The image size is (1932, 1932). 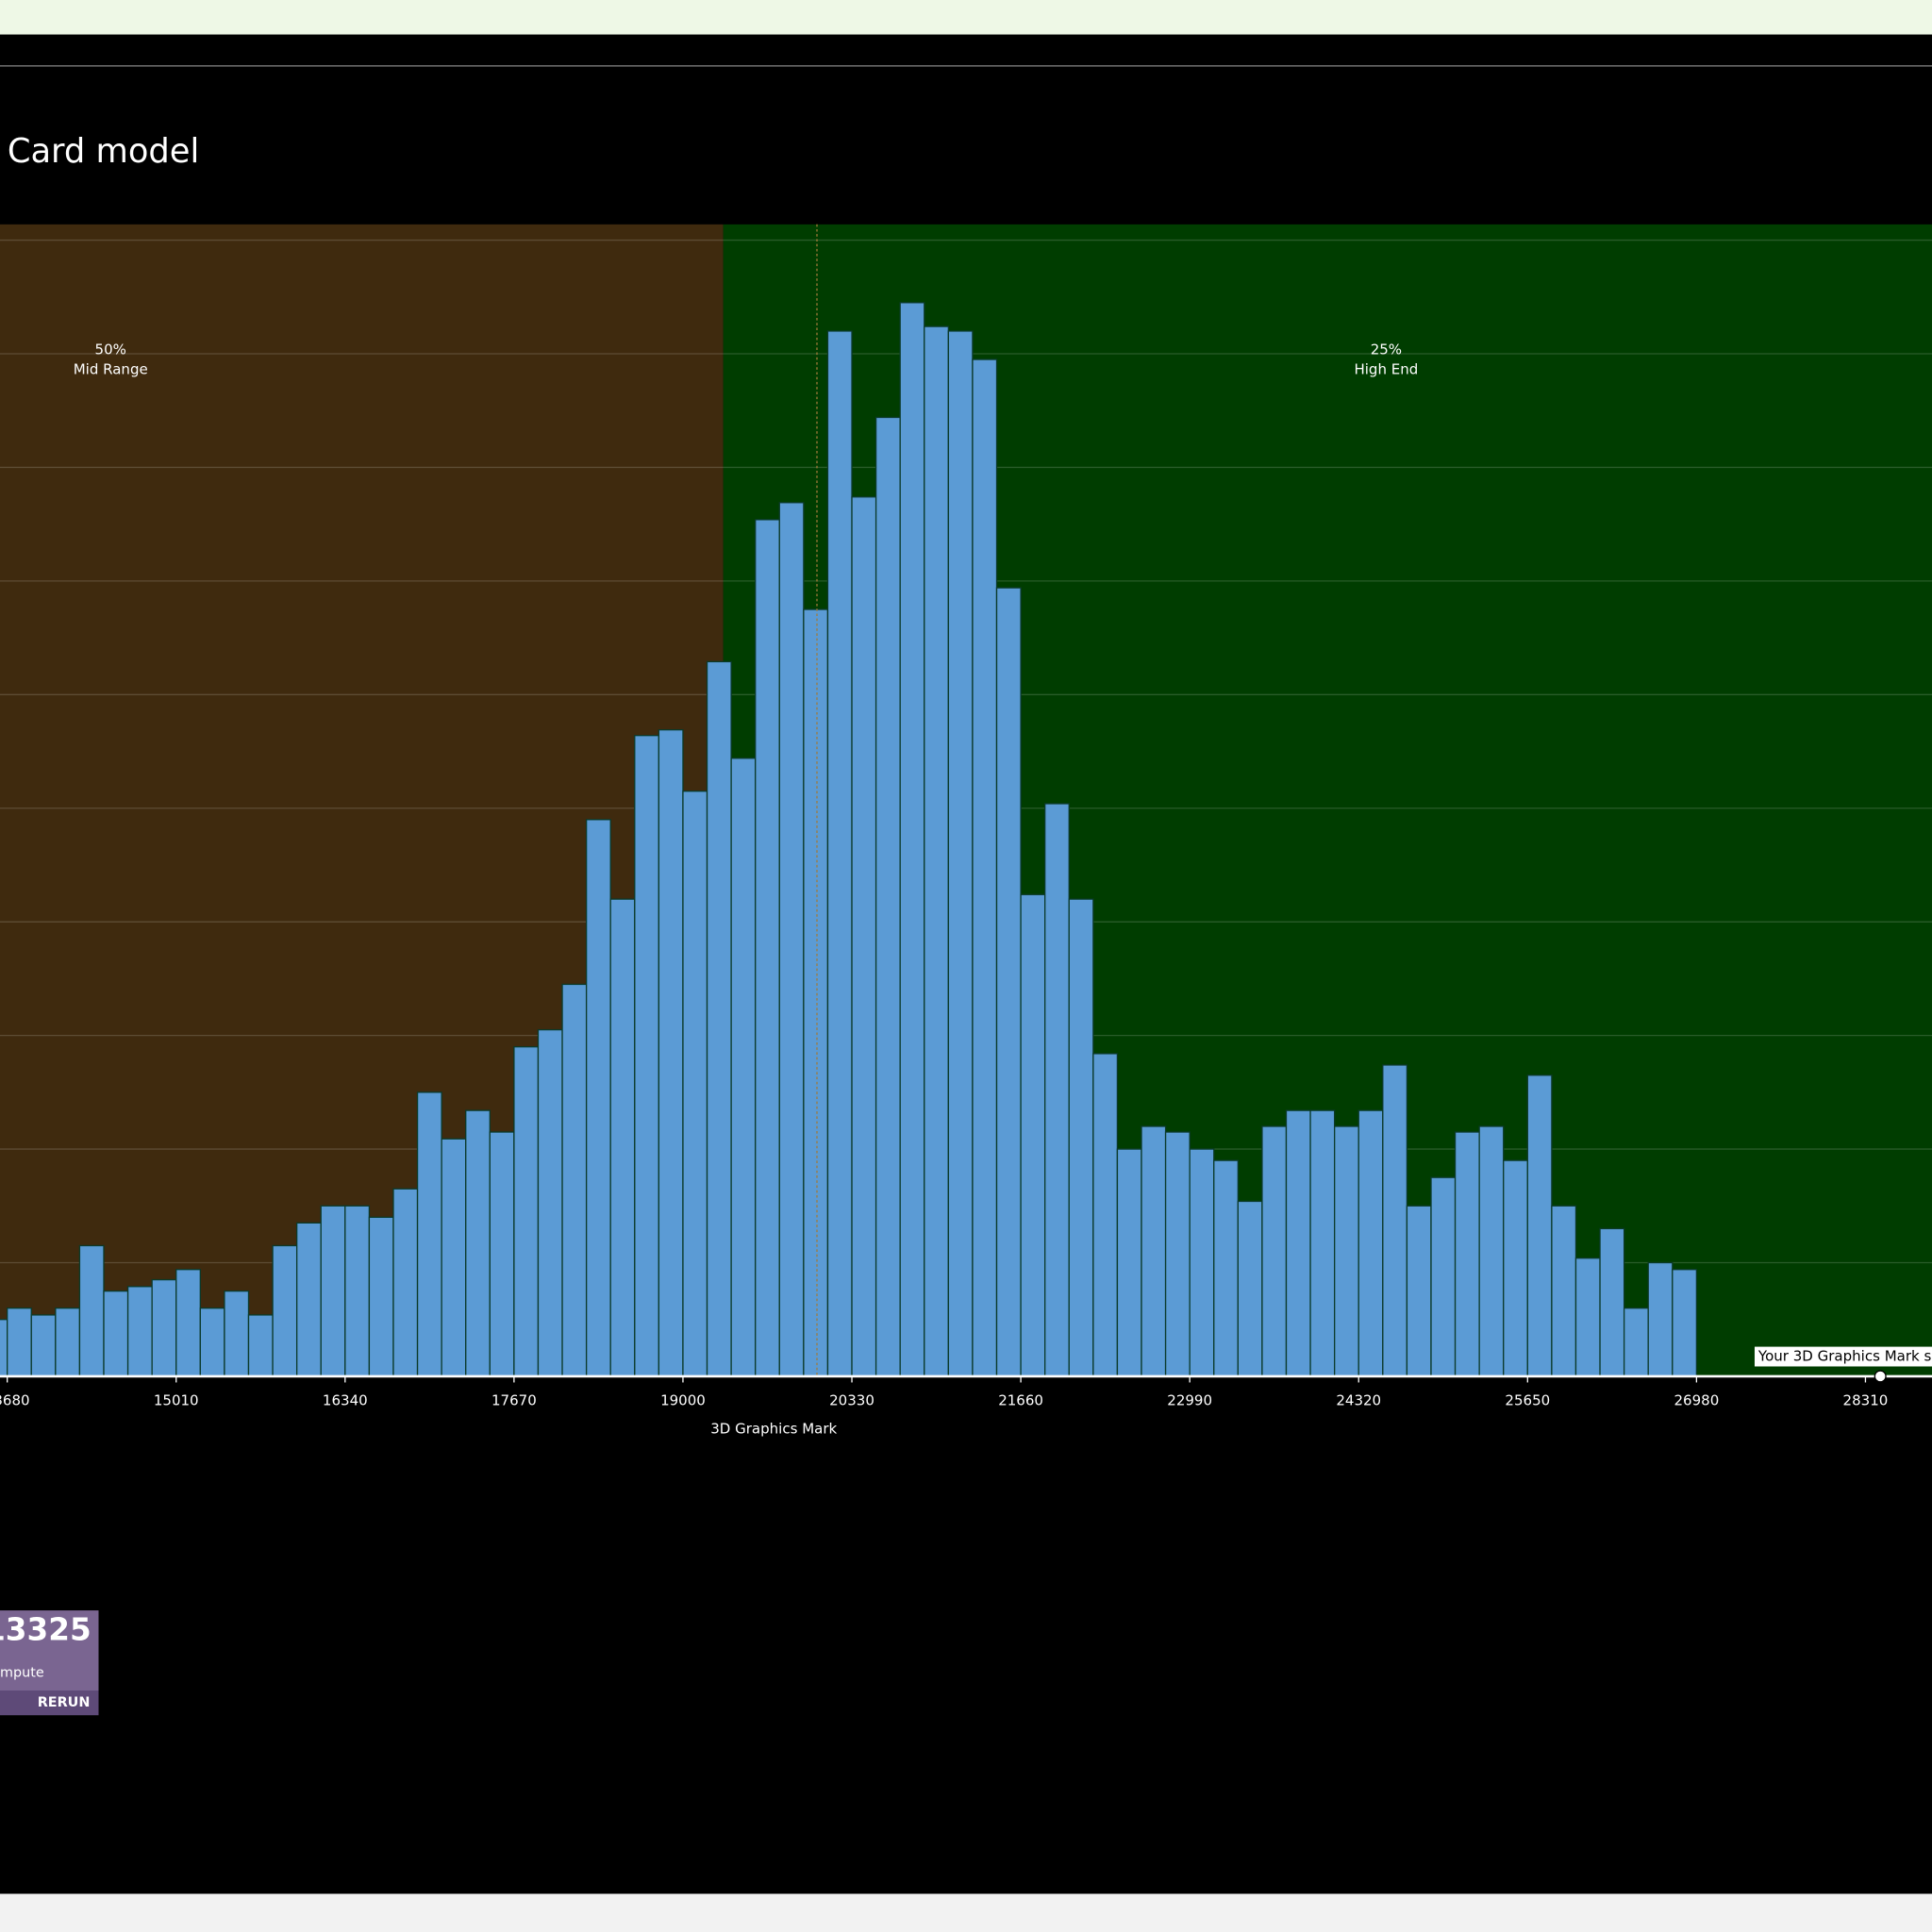 What do you see at coordinates (111, 350) in the screenshot?
I see `region-percent: 50%` at bounding box center [111, 350].